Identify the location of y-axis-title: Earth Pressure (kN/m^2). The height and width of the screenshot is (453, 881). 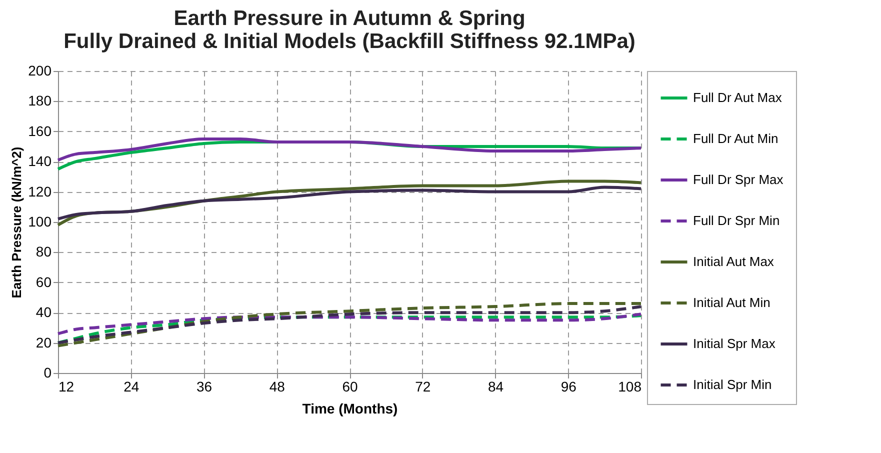
(16, 222).